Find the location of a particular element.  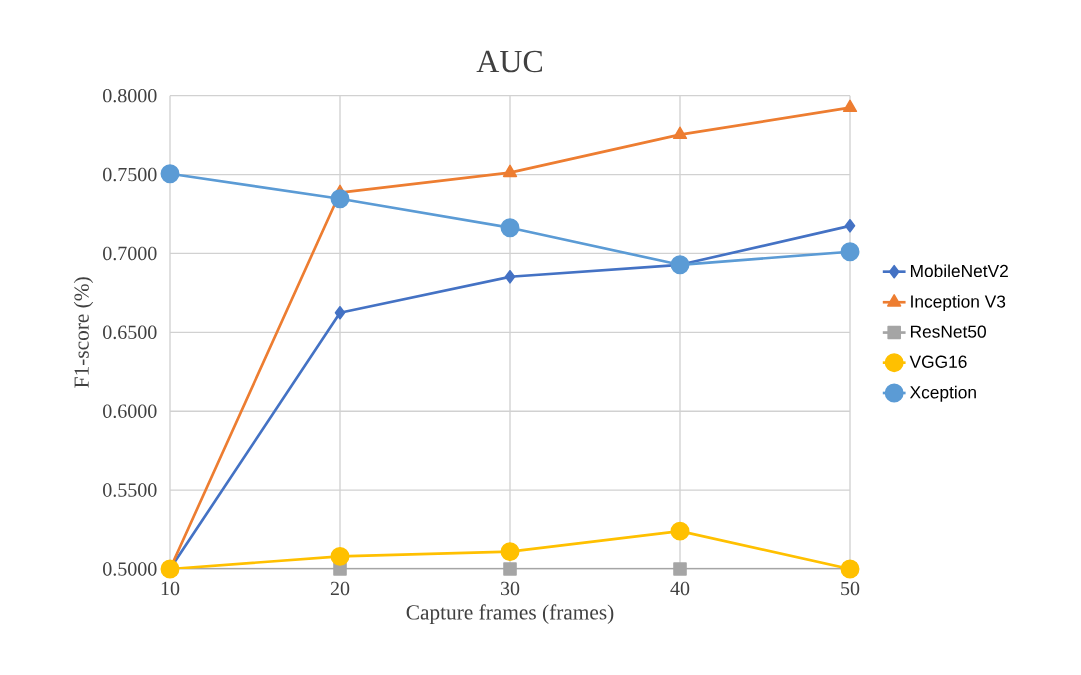

chart-title: AUC is located at coordinates (509, 61).